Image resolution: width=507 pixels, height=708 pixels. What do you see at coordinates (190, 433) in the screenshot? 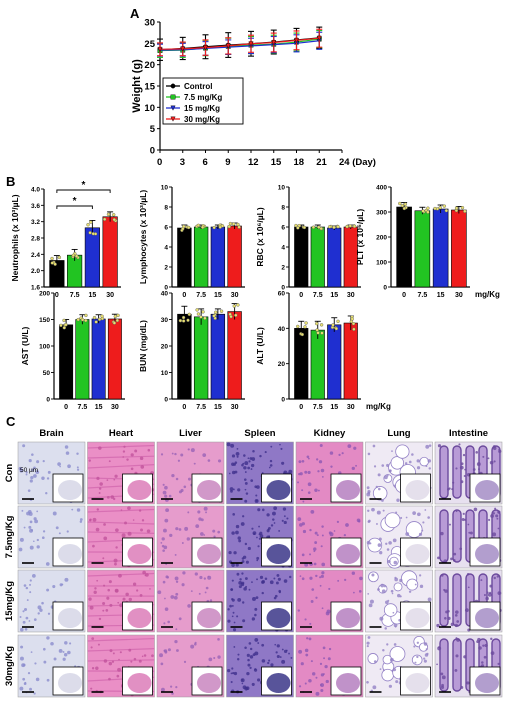
I see `column-label: Liver` at bounding box center [190, 433].